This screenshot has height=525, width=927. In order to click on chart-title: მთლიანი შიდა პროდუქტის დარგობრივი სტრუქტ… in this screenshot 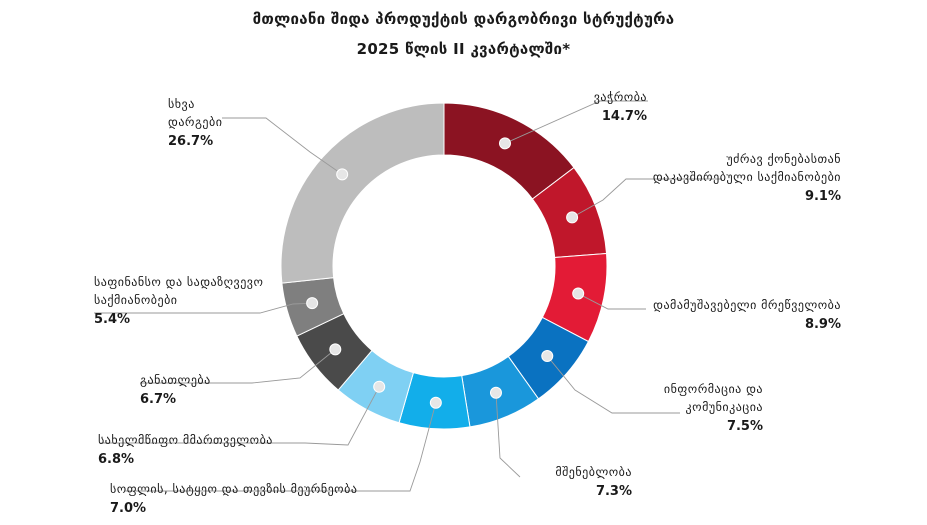, I will do `click(463, 34)`.